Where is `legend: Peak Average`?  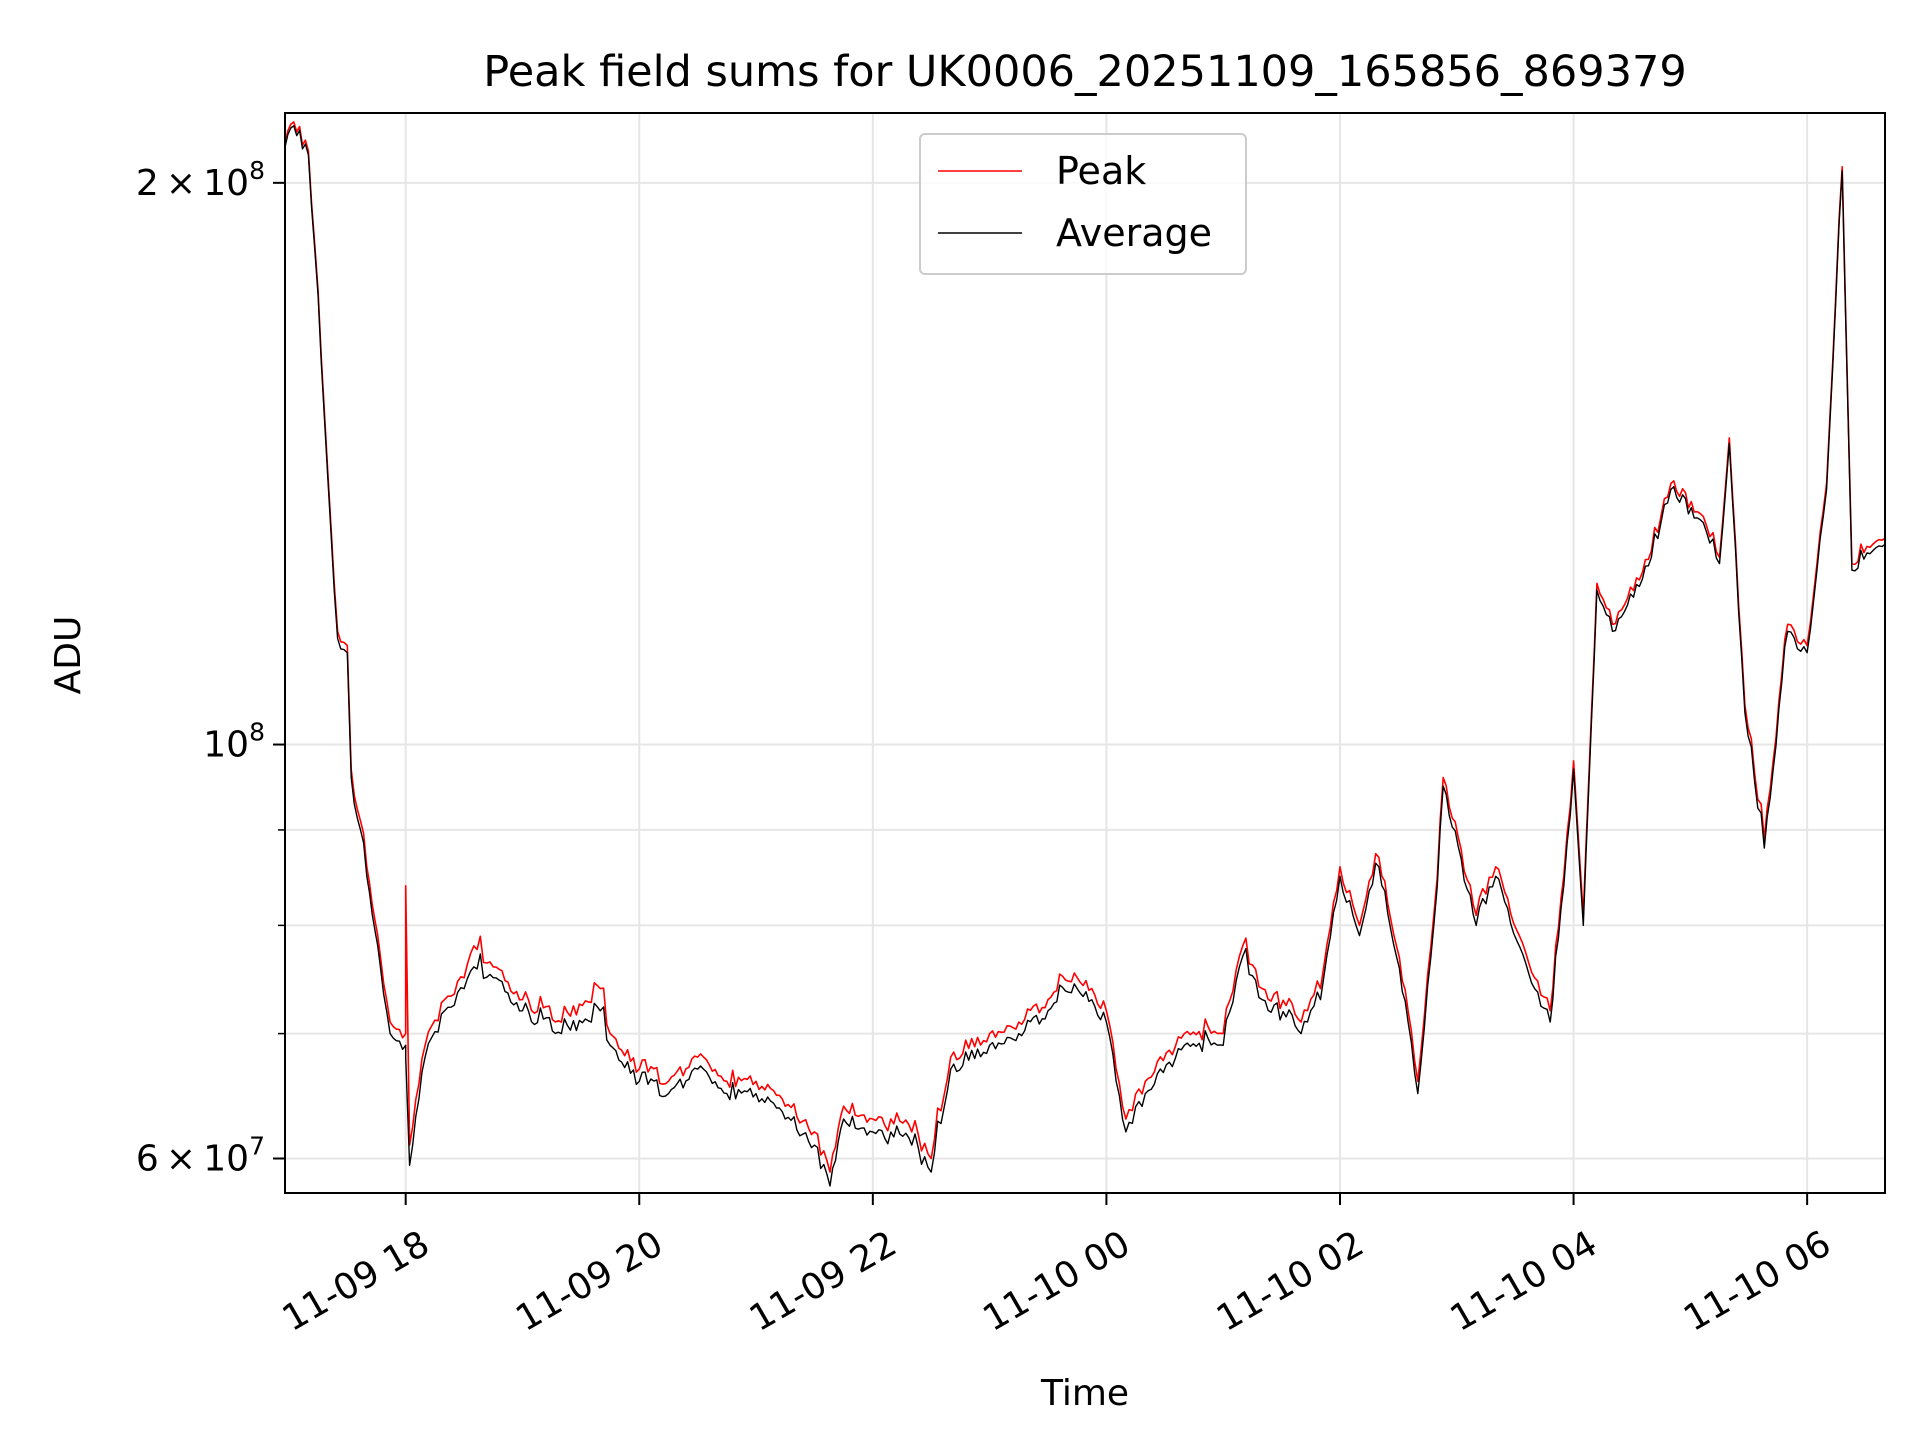 legend: Peak Average is located at coordinates (1083, 204).